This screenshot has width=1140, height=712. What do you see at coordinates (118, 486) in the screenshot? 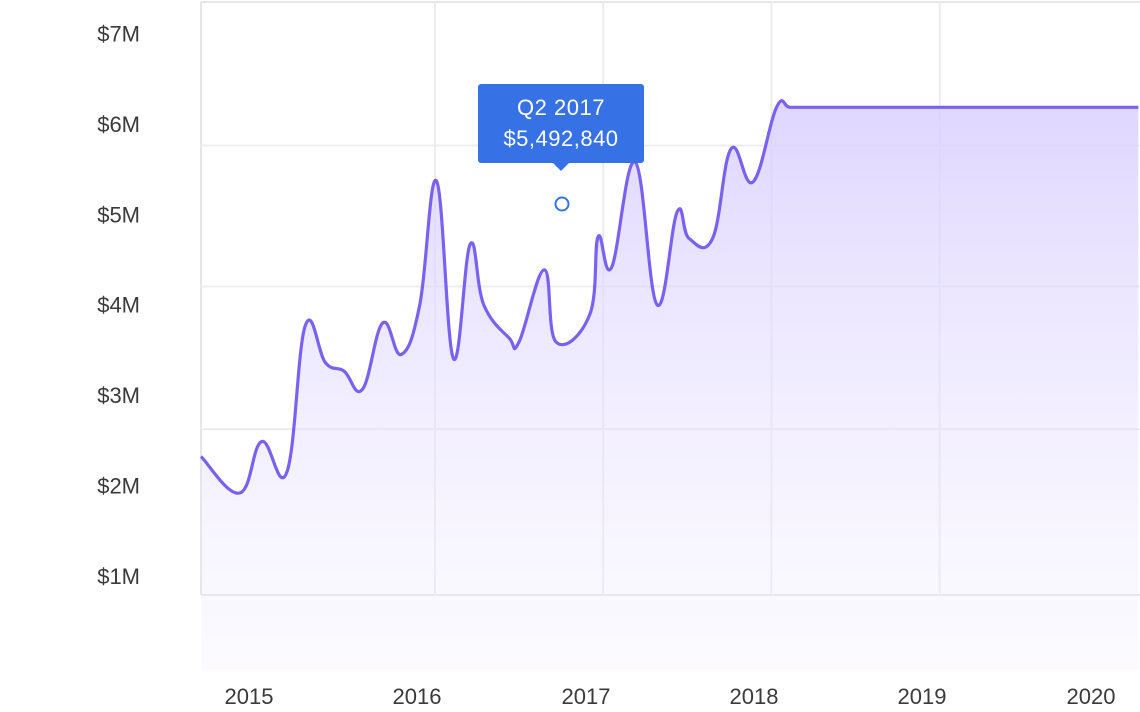
I see `y-tick-label: $2M` at bounding box center [118, 486].